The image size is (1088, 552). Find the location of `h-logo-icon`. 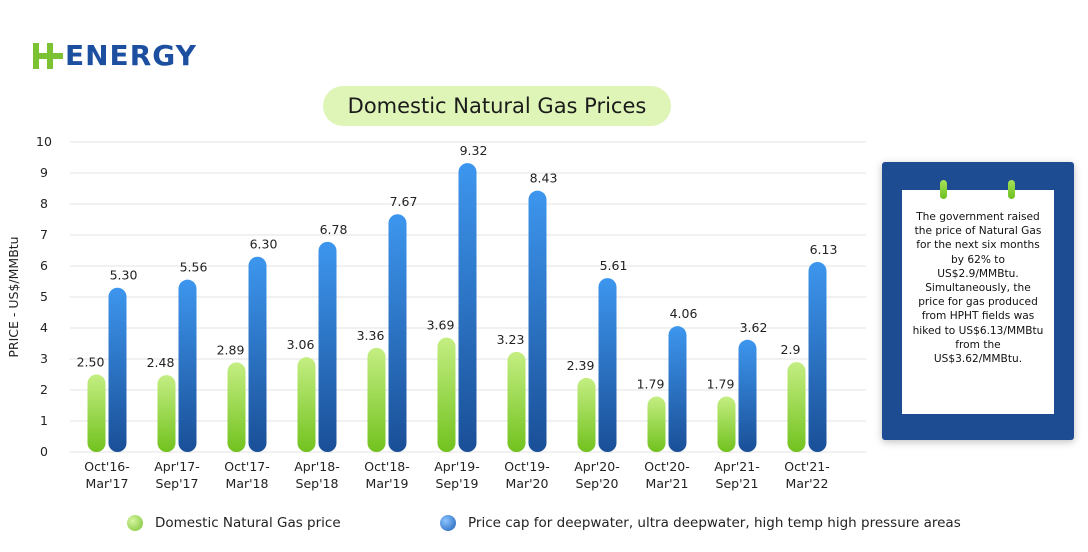

h-logo-icon is located at coordinates (48, 56).